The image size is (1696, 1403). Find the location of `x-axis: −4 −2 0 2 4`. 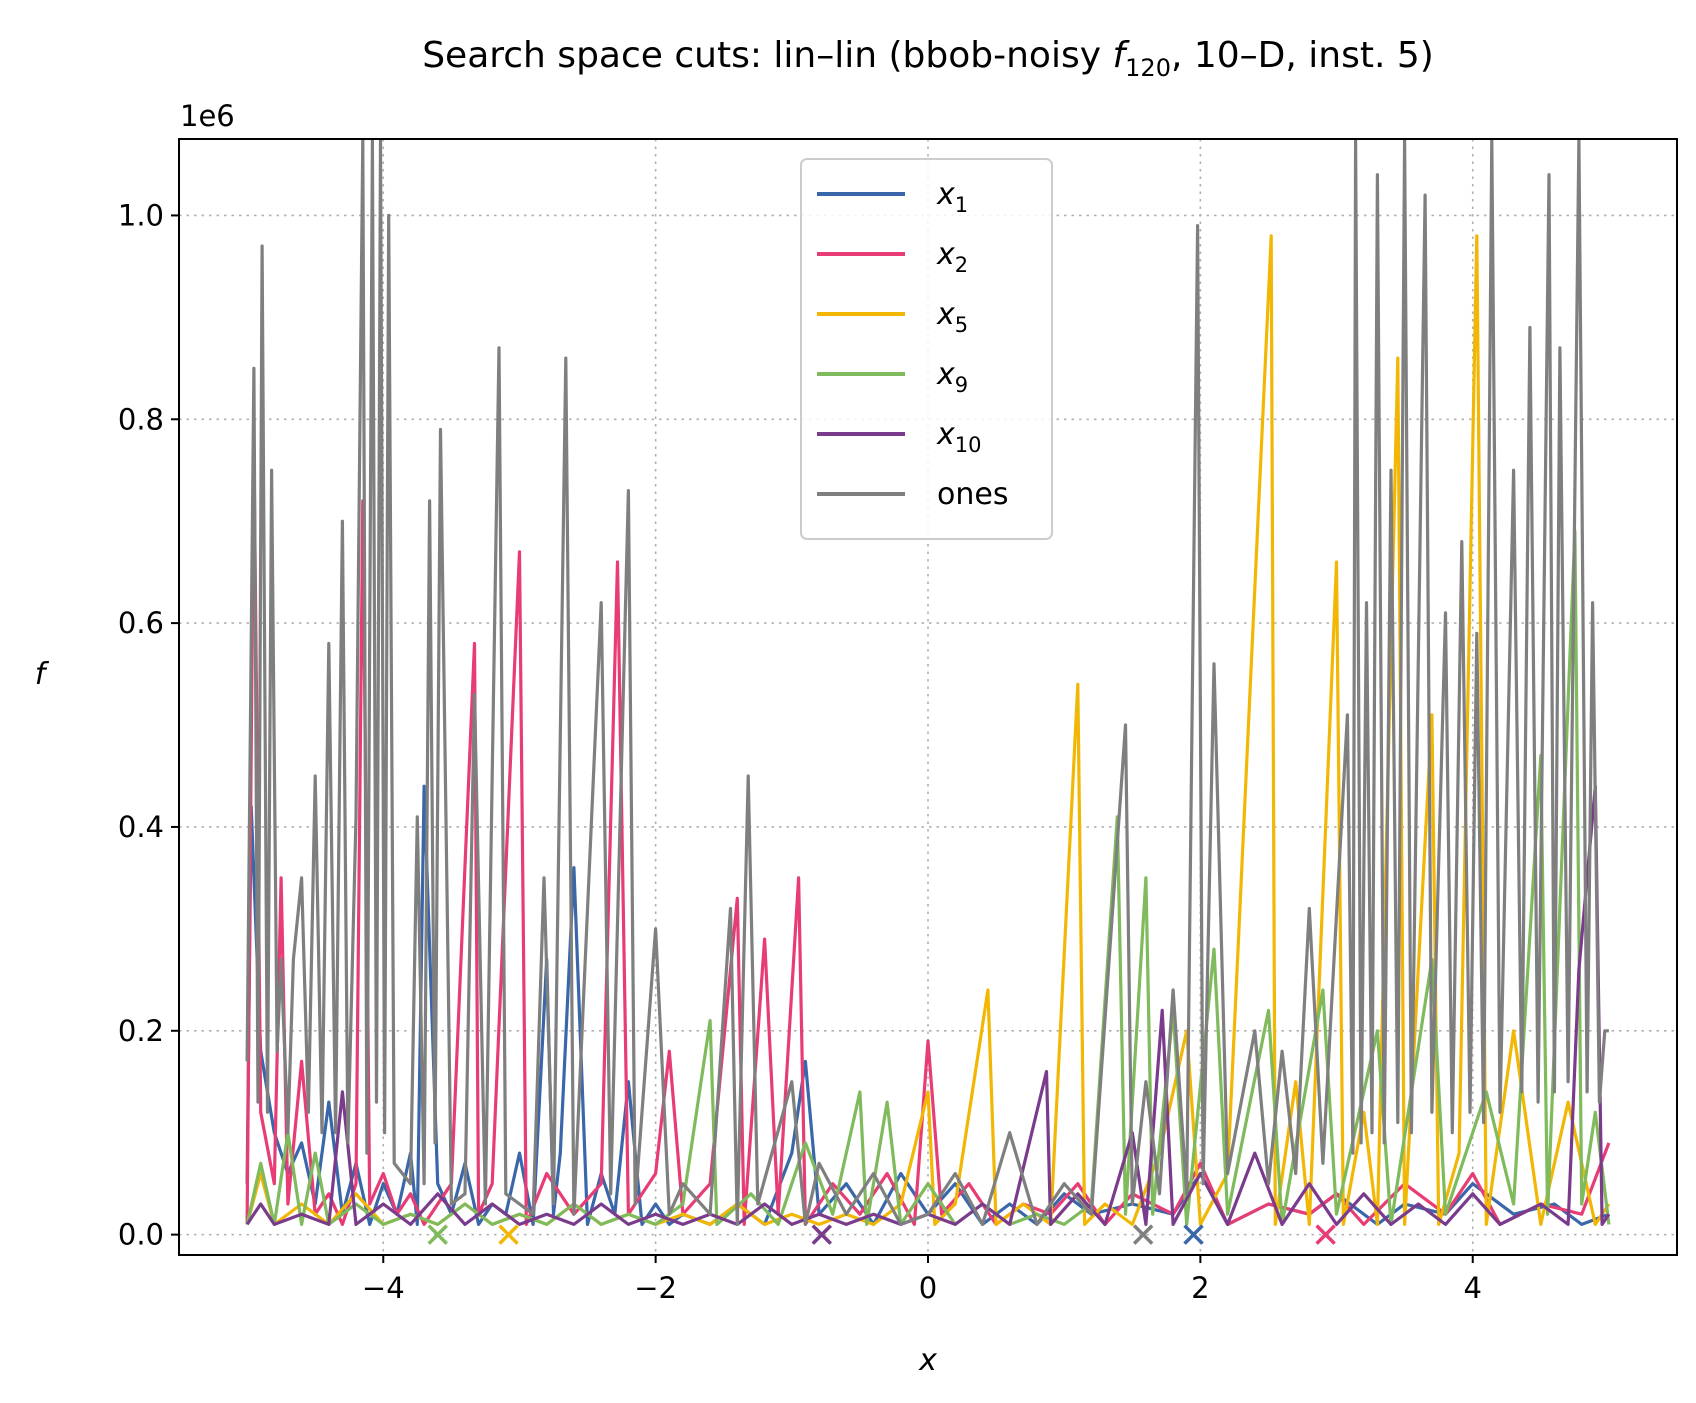

x-axis: −4 −2 0 2 4 is located at coordinates (922, 1280).